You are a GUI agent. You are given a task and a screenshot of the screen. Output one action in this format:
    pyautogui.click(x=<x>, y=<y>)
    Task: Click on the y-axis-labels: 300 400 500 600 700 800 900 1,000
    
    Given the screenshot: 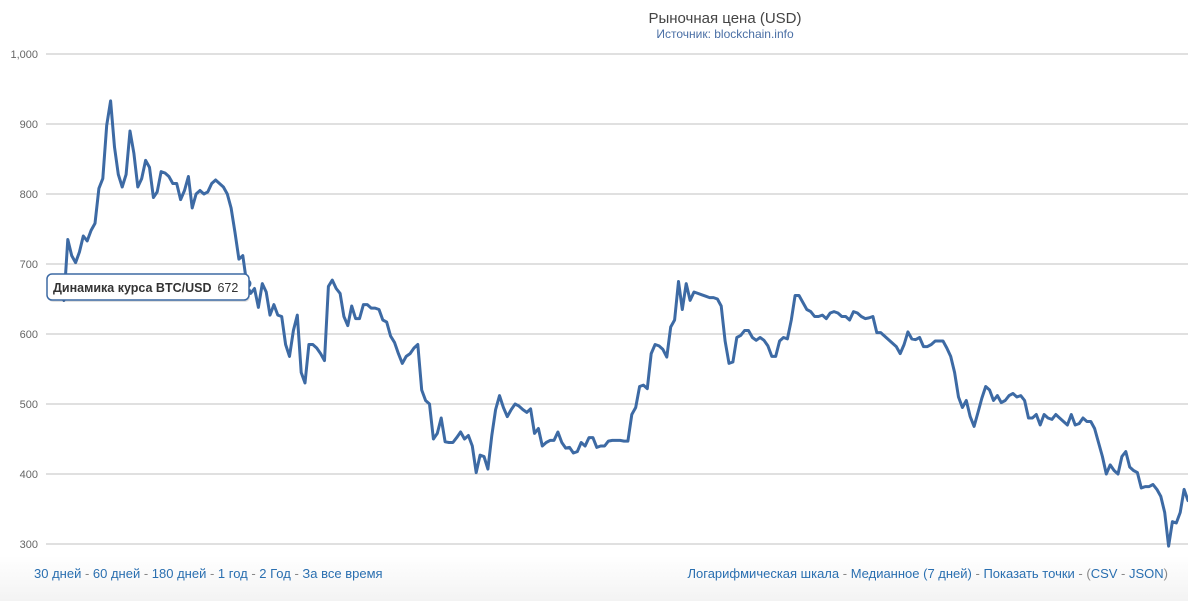 What is the action you would take?
    pyautogui.click(x=24, y=300)
    